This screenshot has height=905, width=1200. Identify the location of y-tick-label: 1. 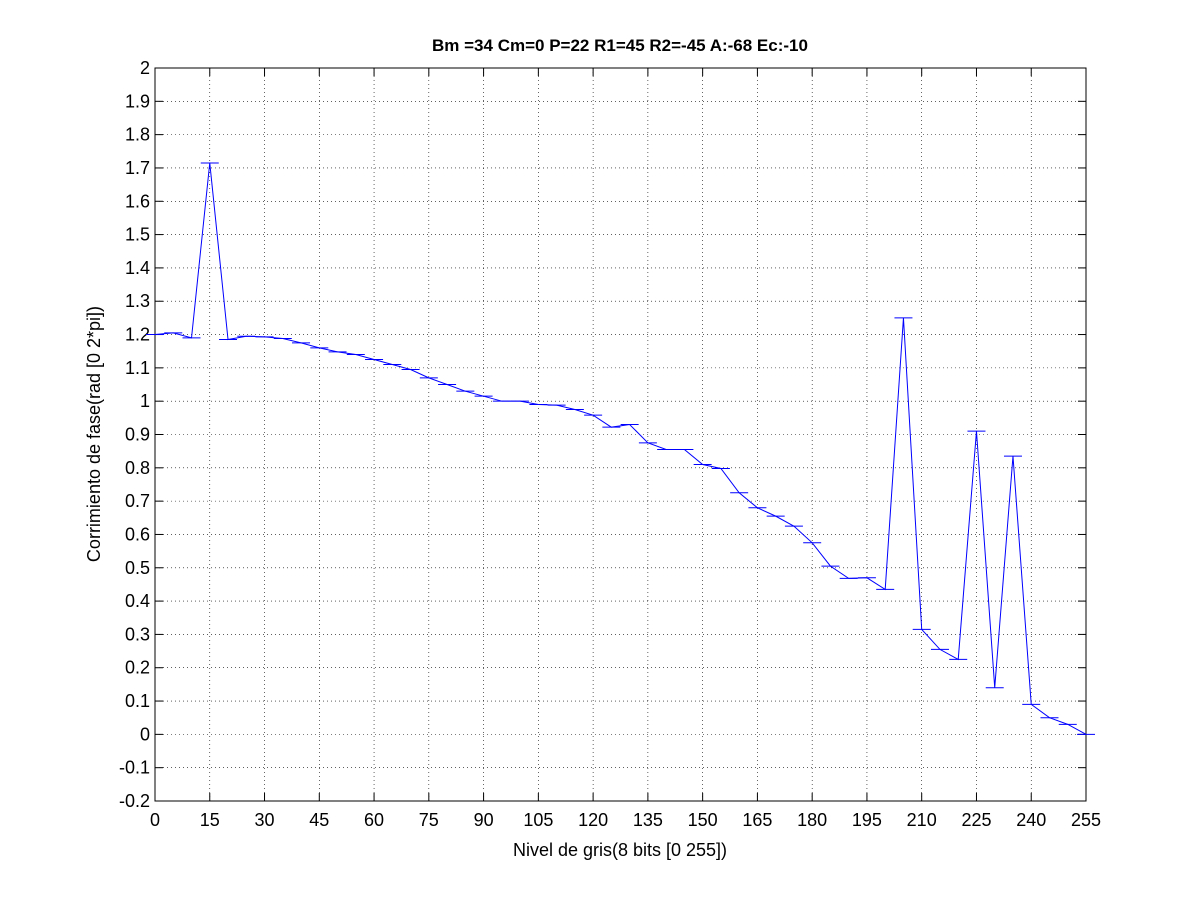
(145, 401).